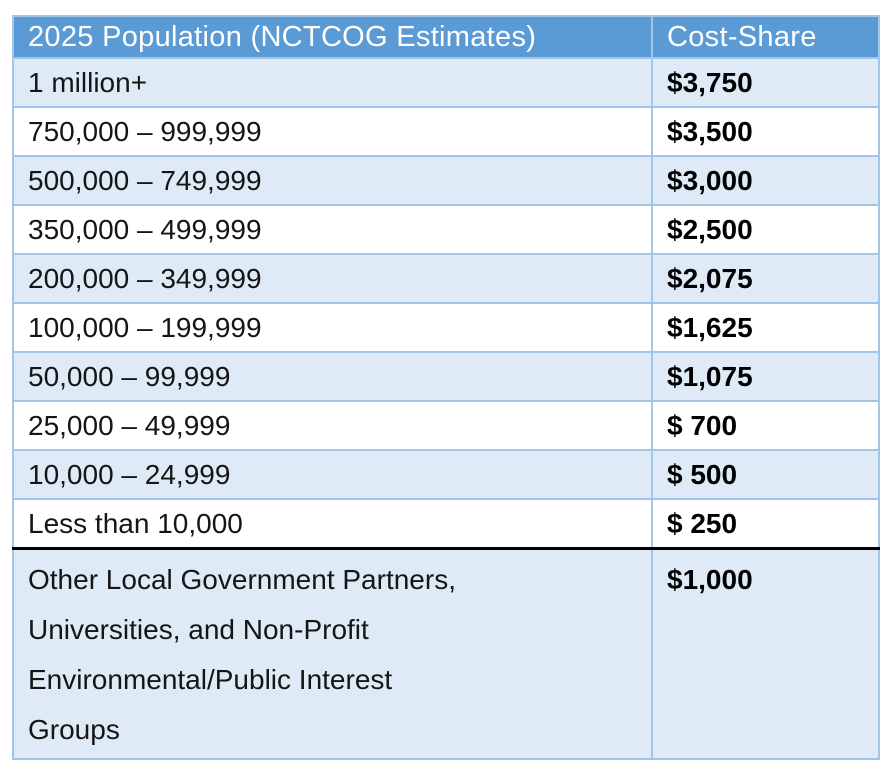  I want to click on table-row: 10,000 – 24,999 $ 500, so click(446, 474).